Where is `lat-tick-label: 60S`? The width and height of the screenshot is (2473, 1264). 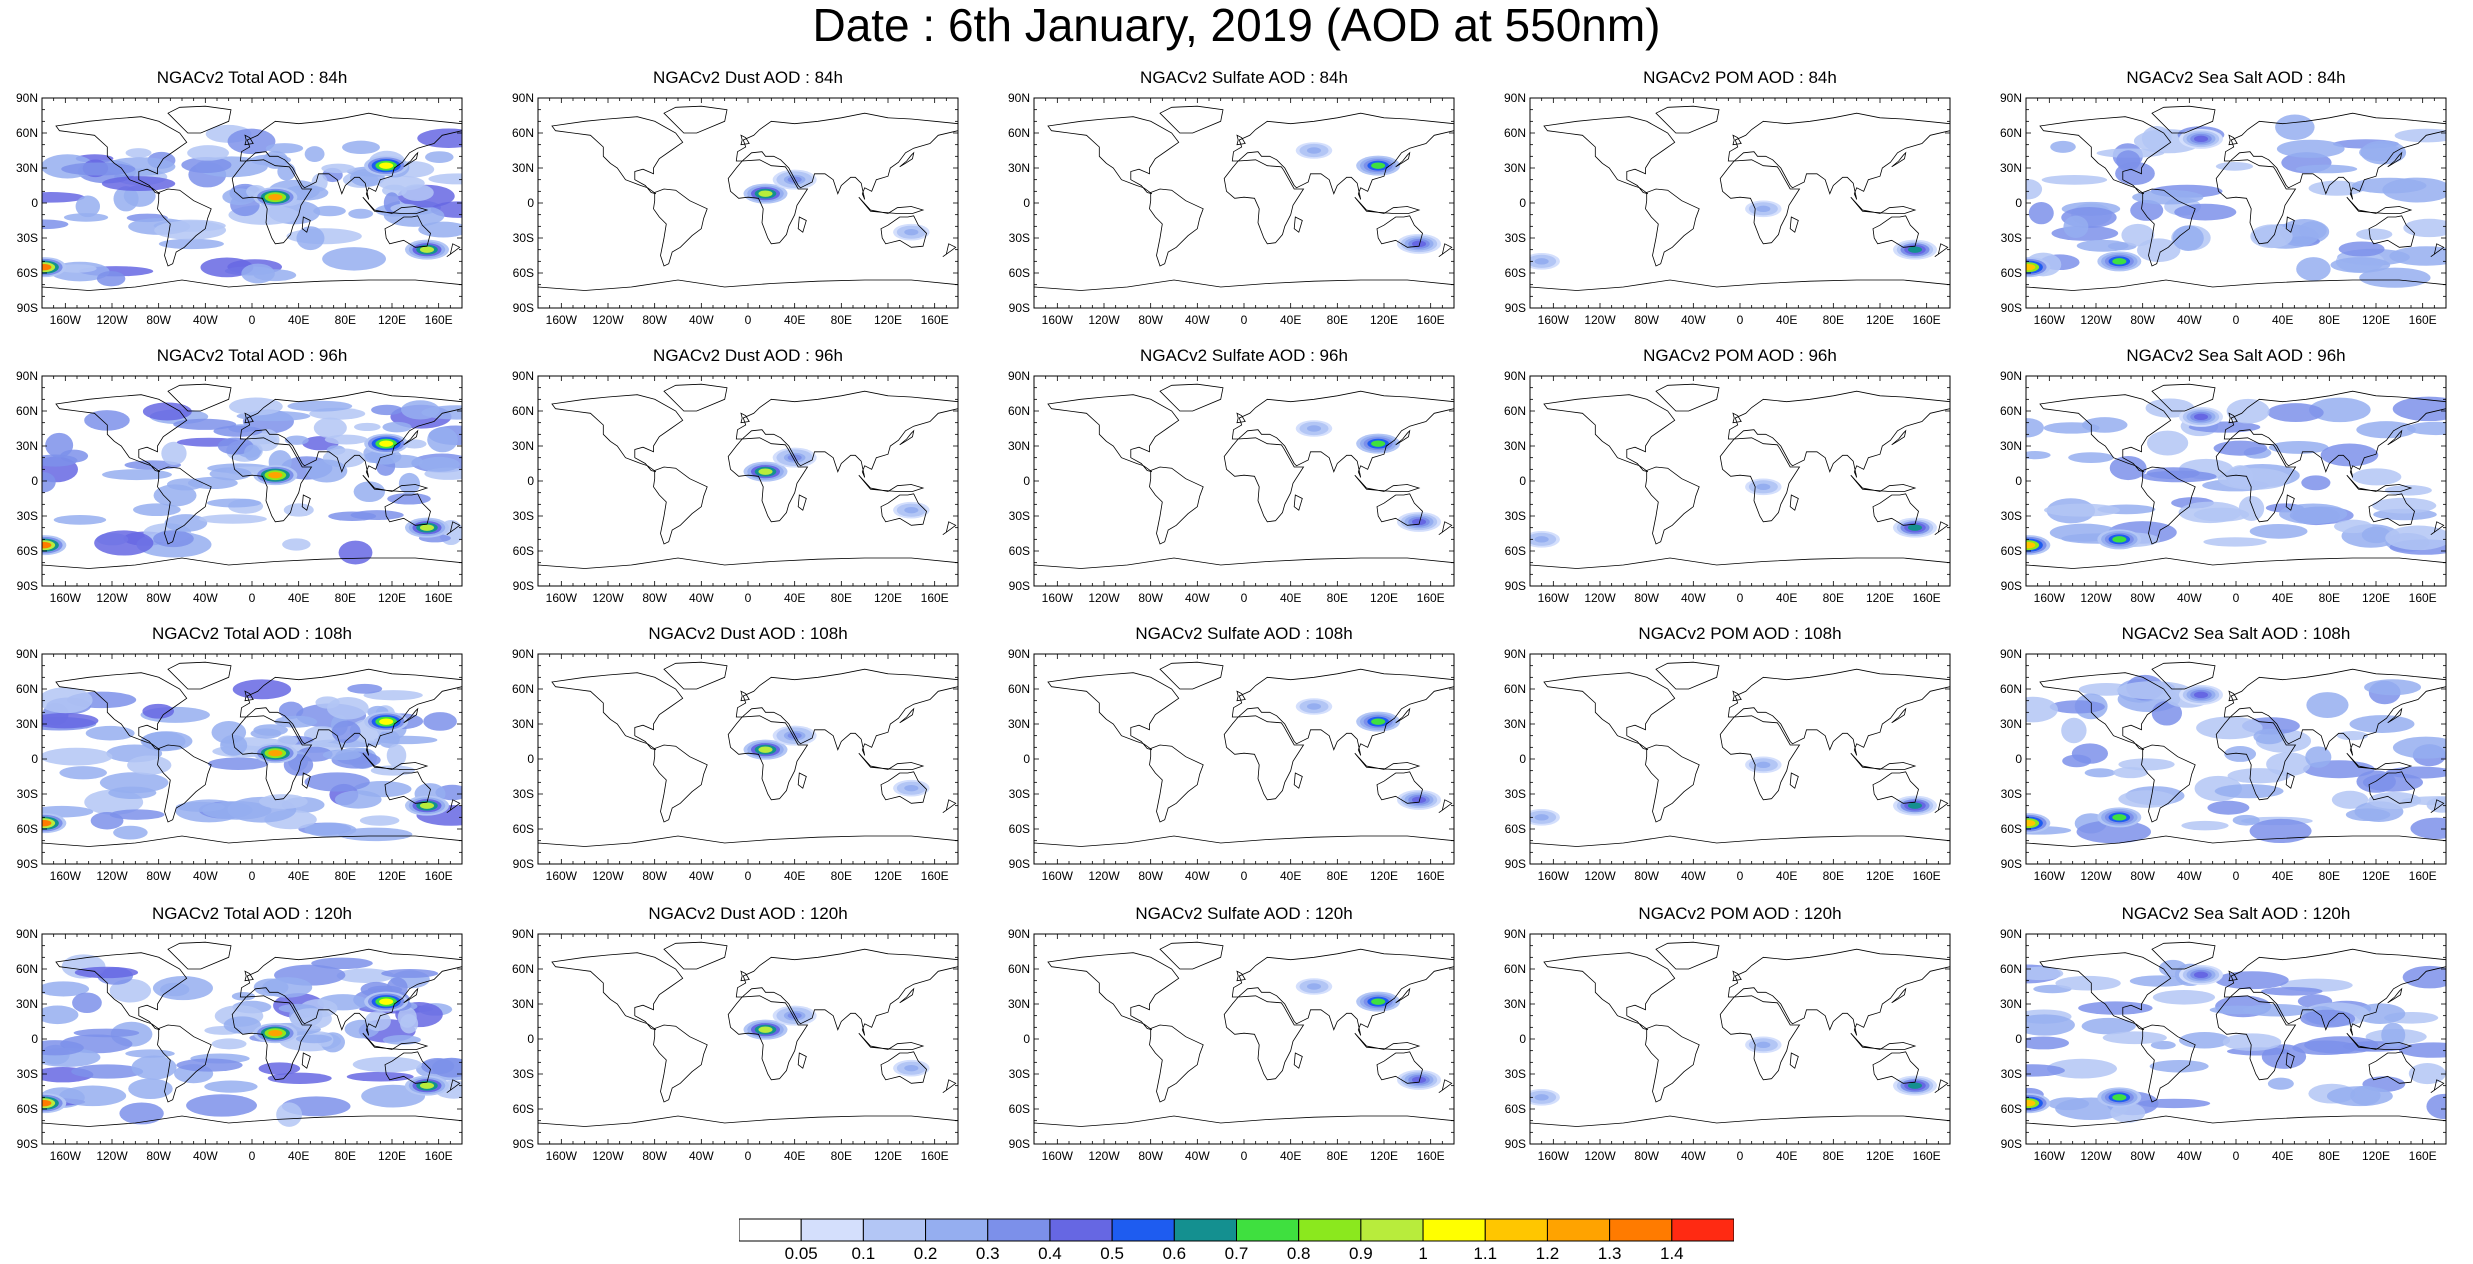
lat-tick-label: 60S is located at coordinates (523, 273).